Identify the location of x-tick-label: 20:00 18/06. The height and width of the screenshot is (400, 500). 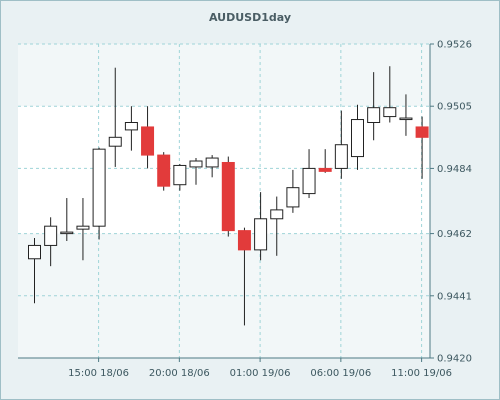
(179, 373).